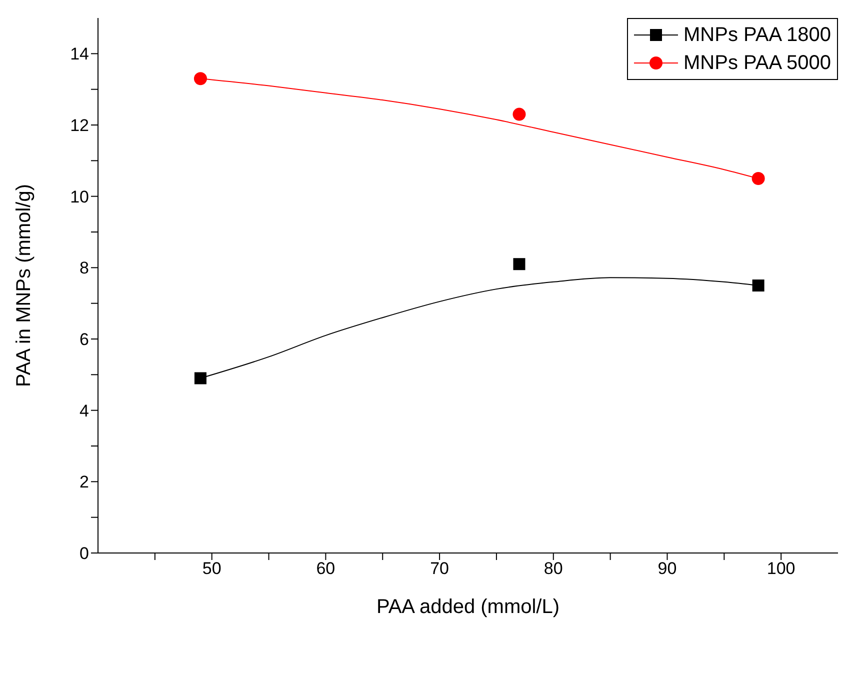 This screenshot has height=675, width=867. I want to click on legend-label: MNPs PAA 1800, so click(757, 35).